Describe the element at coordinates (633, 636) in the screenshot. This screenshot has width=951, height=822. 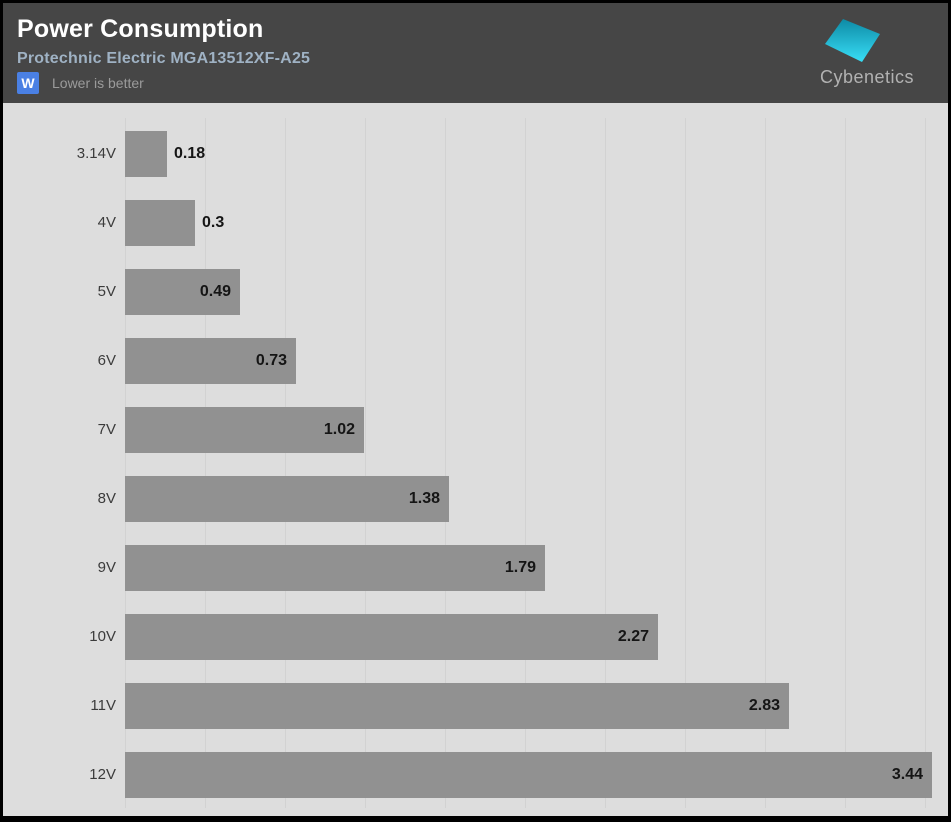
I see `value-label: 2.27` at that location.